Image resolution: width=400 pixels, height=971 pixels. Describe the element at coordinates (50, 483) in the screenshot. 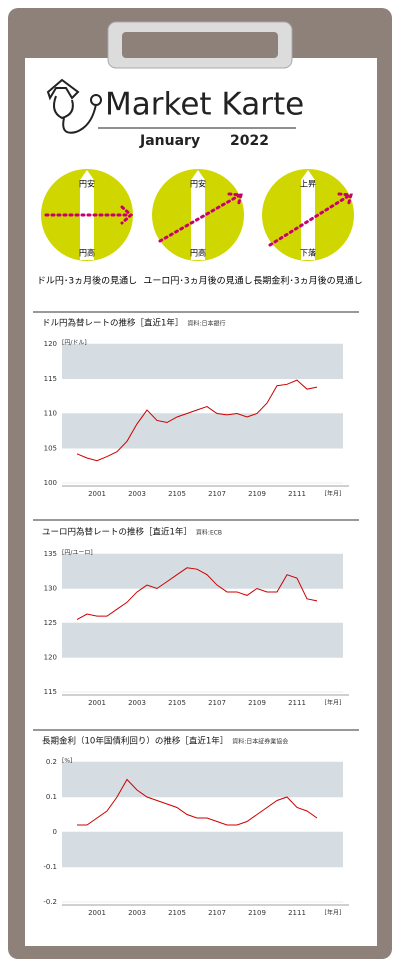

I see `y-tick-label: 100` at that location.